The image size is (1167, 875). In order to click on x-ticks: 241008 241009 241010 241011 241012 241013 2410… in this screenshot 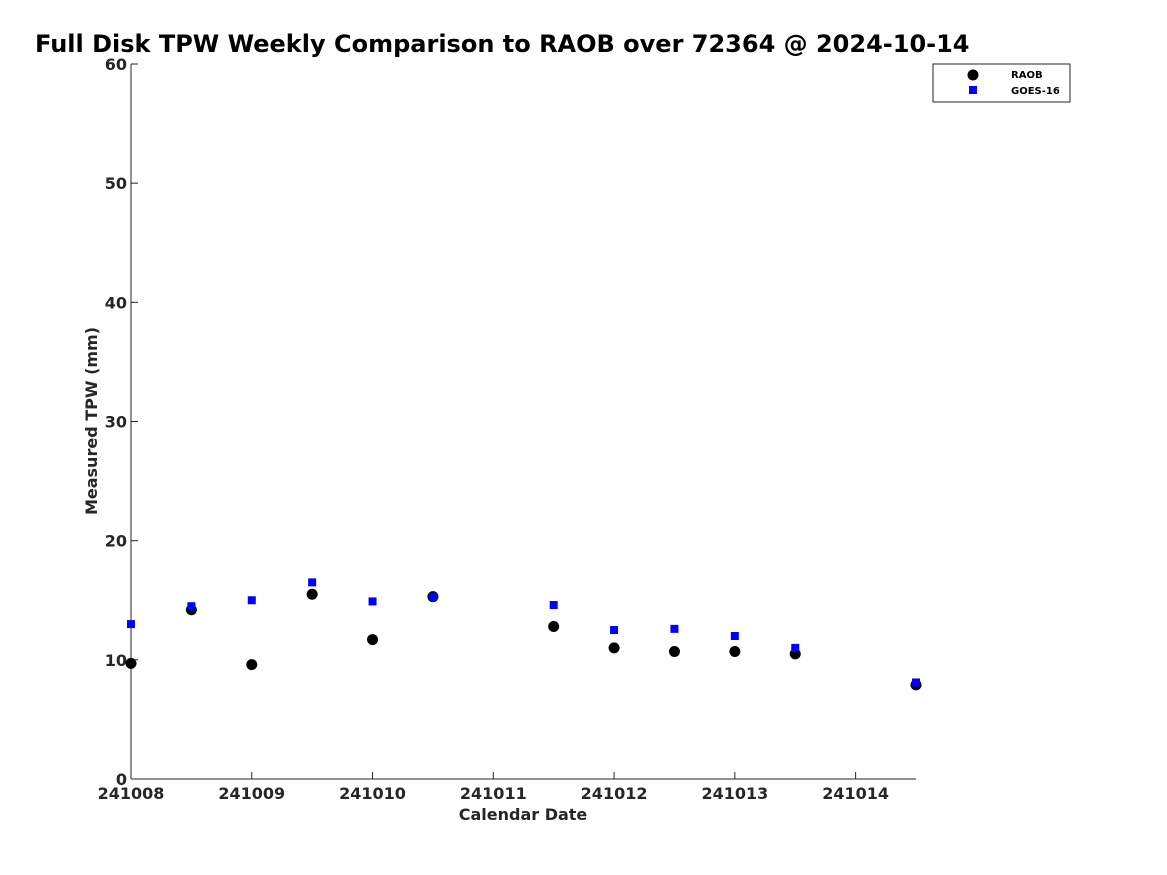, I will do `click(493, 787)`.